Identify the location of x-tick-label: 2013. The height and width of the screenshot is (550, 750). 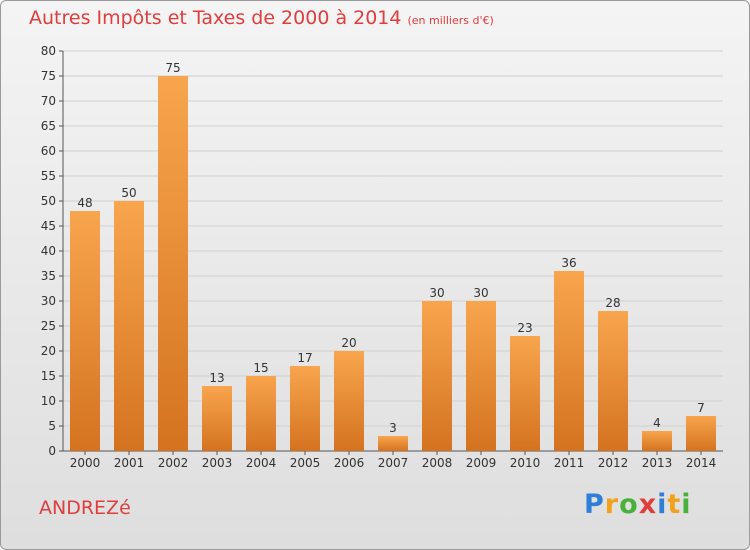
(657, 463).